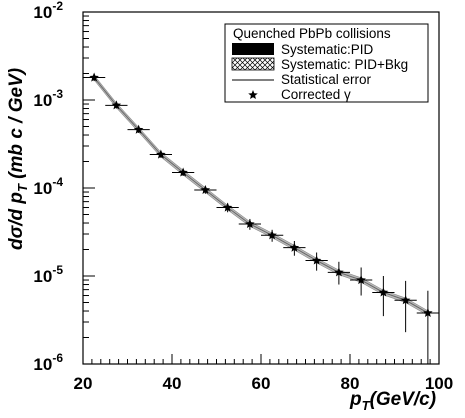 Image resolution: width=465 pixels, height=418 pixels. Describe the element at coordinates (439, 383) in the screenshot. I see `x-tick-label: 100` at that location.